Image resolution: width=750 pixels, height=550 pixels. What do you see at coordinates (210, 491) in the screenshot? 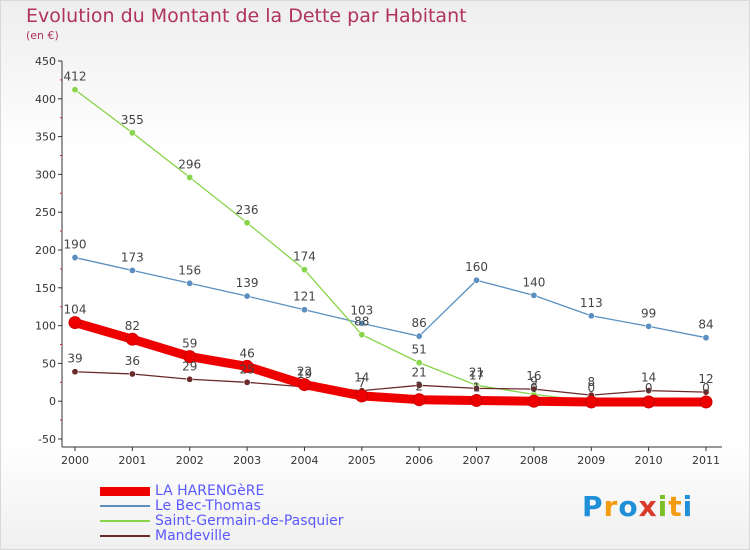
I see `legend-label: LA HARENGèRE` at bounding box center [210, 491].